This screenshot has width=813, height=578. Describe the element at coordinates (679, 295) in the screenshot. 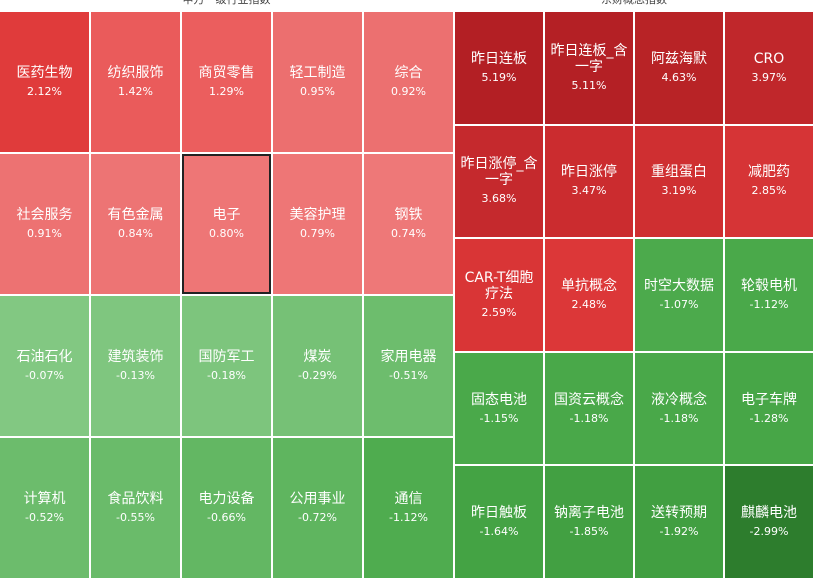

I see `tile: 时空大数据 -1.07%` at that location.